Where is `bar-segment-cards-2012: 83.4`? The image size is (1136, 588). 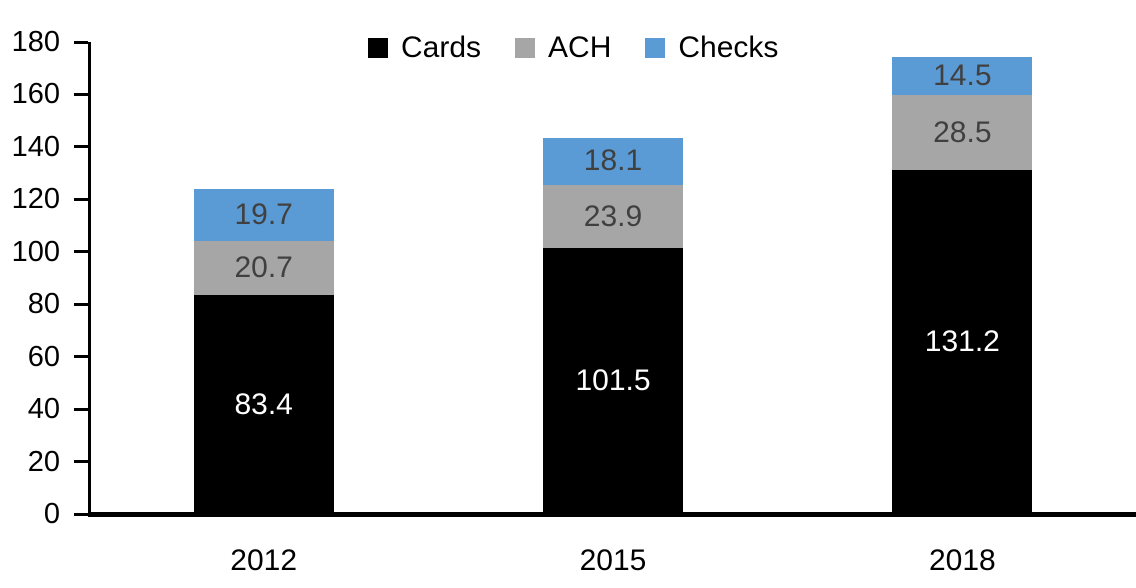
bar-segment-cards-2012: 83.4 is located at coordinates (263, 404).